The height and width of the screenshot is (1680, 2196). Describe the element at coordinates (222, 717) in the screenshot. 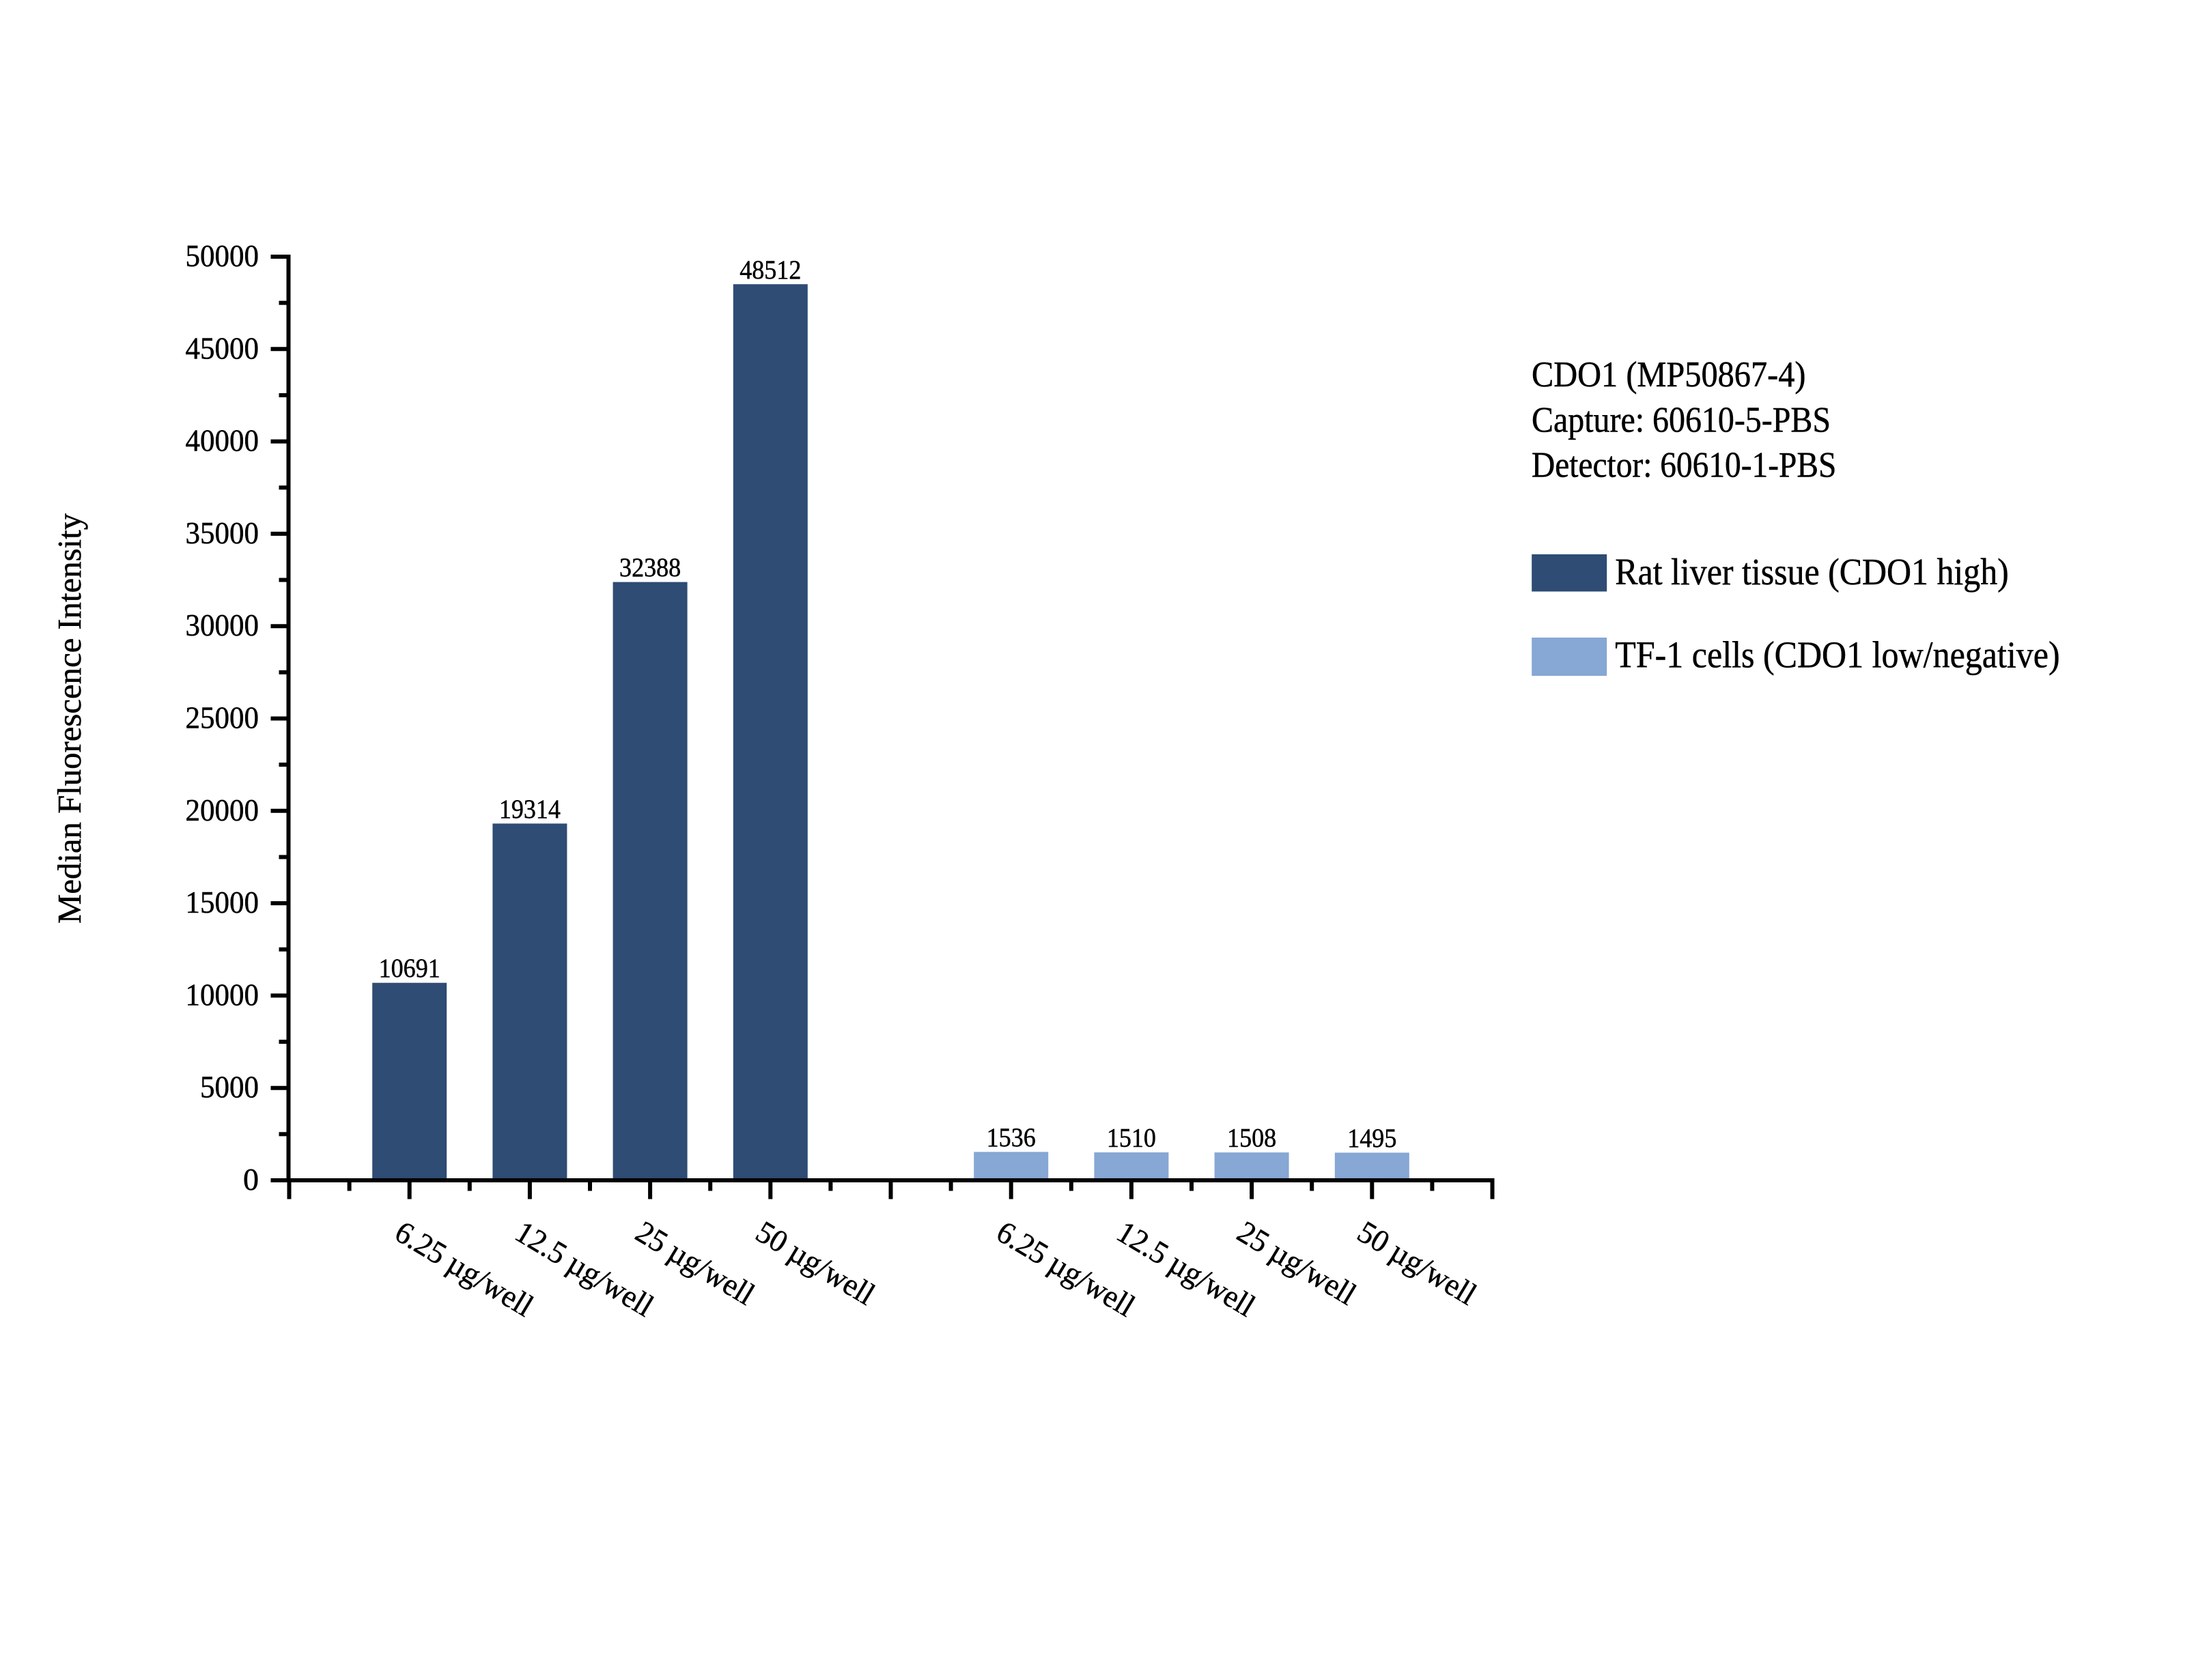

I see `svg-text: 25000` at that location.